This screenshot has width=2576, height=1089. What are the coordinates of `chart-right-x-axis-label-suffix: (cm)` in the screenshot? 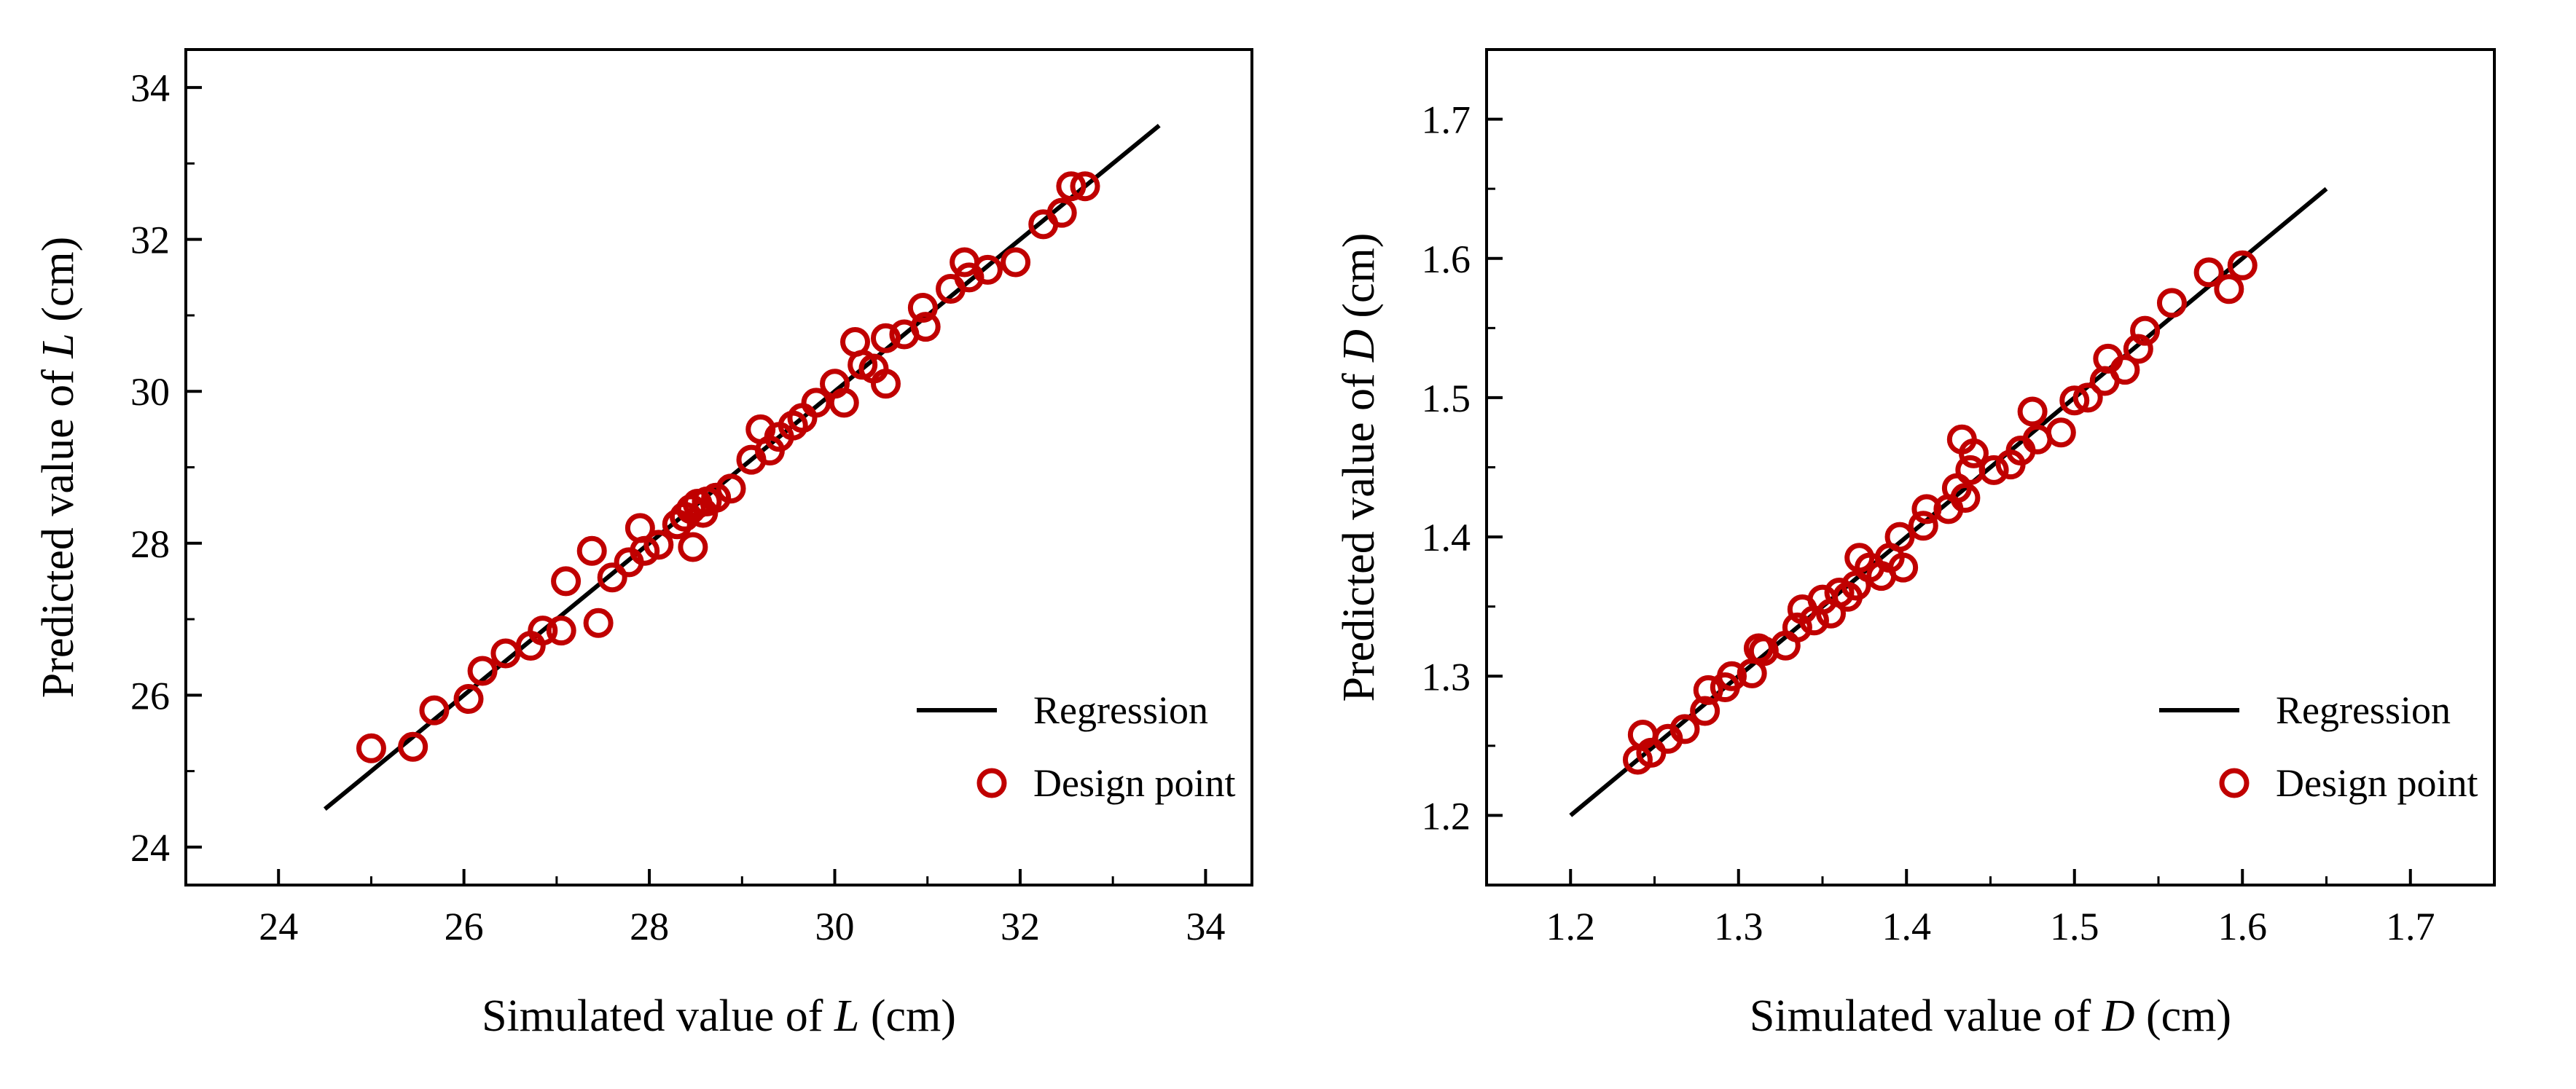 It's located at (2183, 1016).